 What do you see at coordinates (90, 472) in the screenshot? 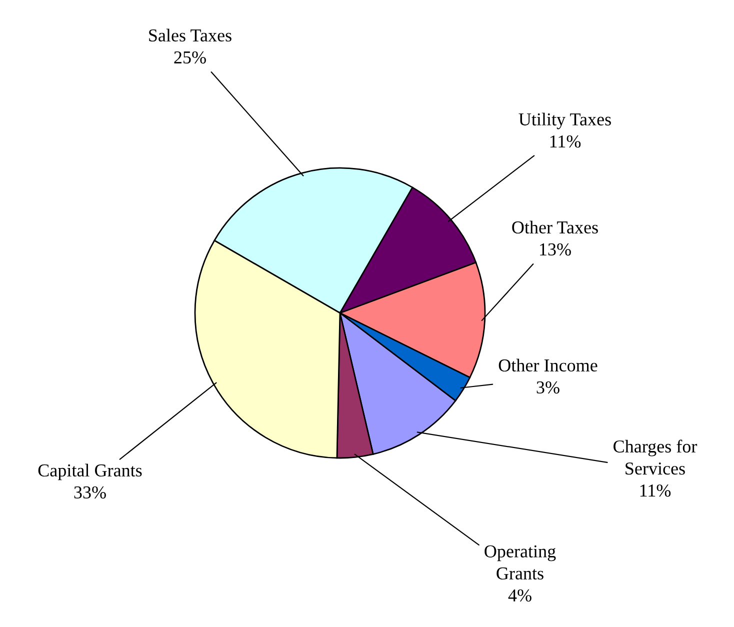
I see `slice-label: Capital Grants` at bounding box center [90, 472].